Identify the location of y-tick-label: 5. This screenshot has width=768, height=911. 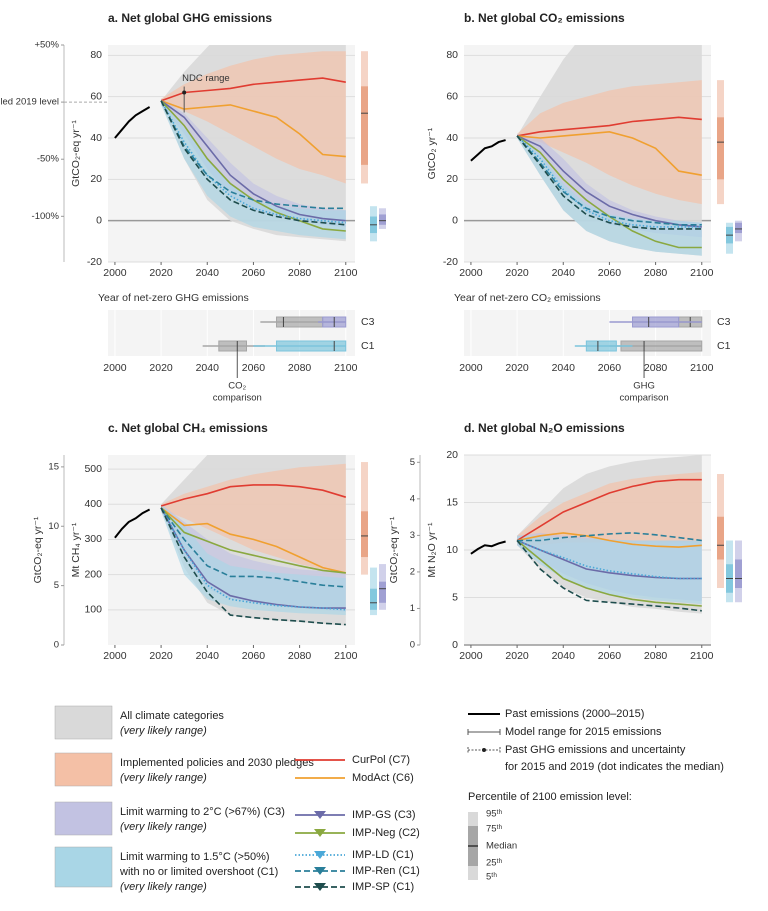
(455, 597).